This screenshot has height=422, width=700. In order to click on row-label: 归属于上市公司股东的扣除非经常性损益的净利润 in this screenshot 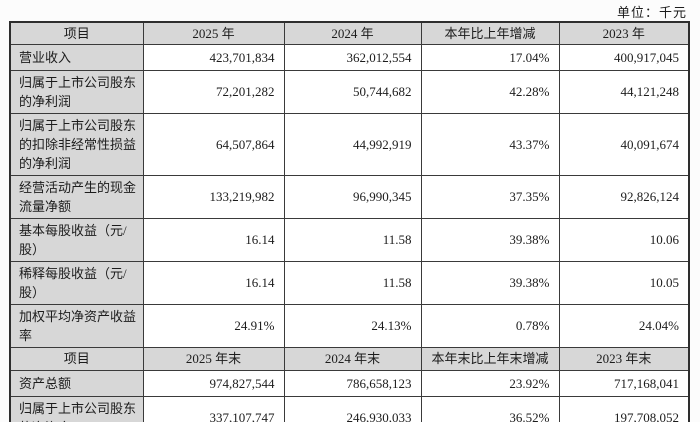, I will do `click(76, 144)`.